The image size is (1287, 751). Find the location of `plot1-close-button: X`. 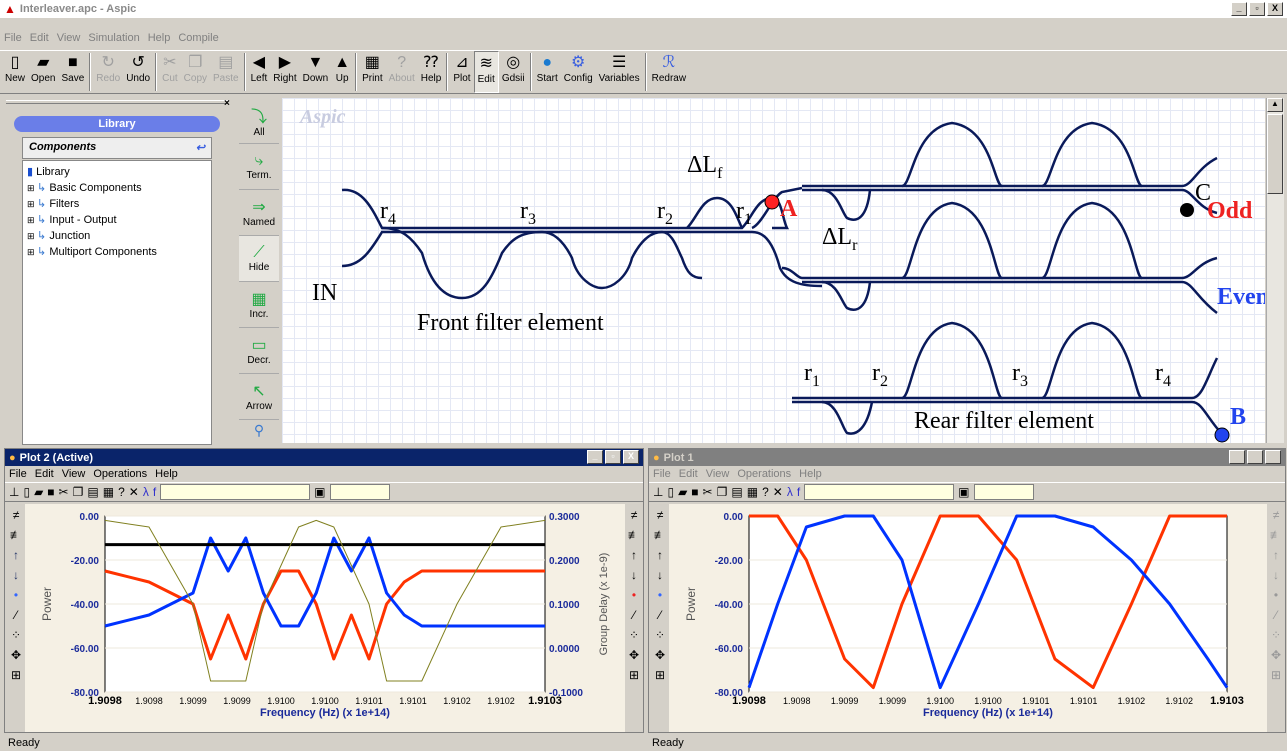

plot1-close-button: X is located at coordinates (1273, 457).